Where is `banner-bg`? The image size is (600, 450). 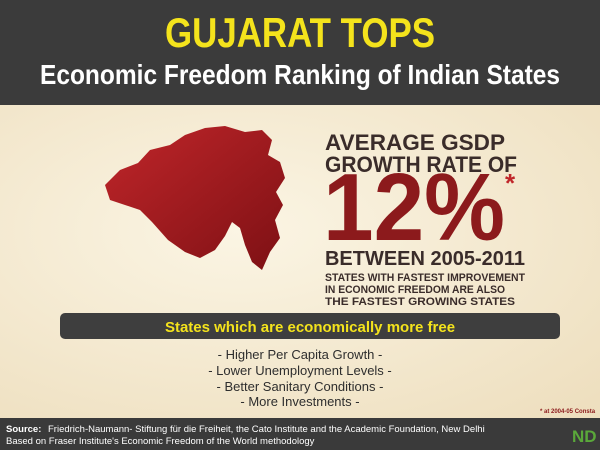 banner-bg is located at coordinates (310, 326).